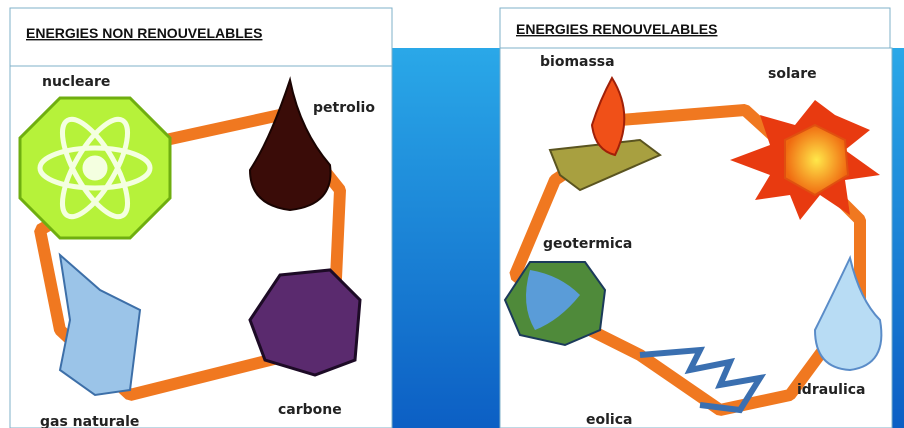 Image resolution: width=904 pixels, height=428 pixels. Describe the element at coordinates (805, 160) in the screenshot. I see `sun` at that location.